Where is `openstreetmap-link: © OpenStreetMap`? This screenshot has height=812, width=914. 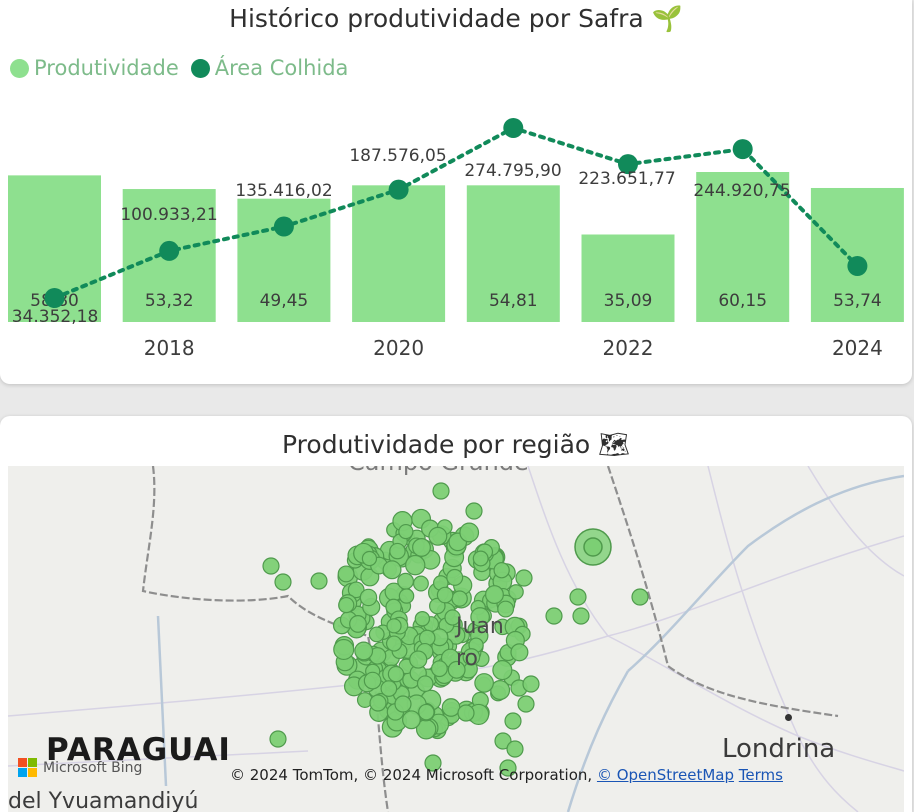 openstreetmap-link: © OpenStreetMap is located at coordinates (665, 775).